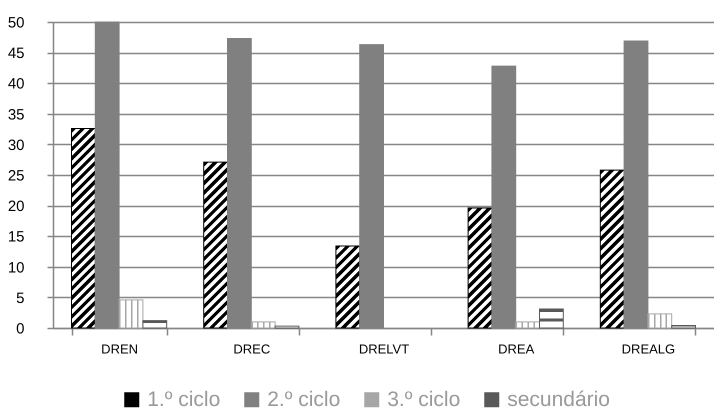 Image resolution: width=714 pixels, height=418 pixels. I want to click on x-tick-label: DREALG, so click(649, 349).